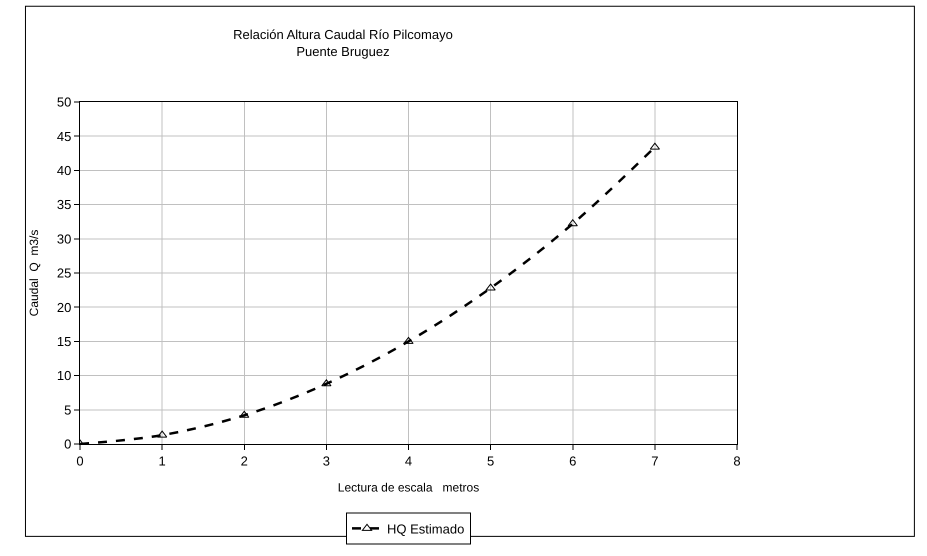 The image size is (927, 556). Describe the element at coordinates (409, 487) in the screenshot. I see `x-axis-title: Lectura de escala metros` at that location.